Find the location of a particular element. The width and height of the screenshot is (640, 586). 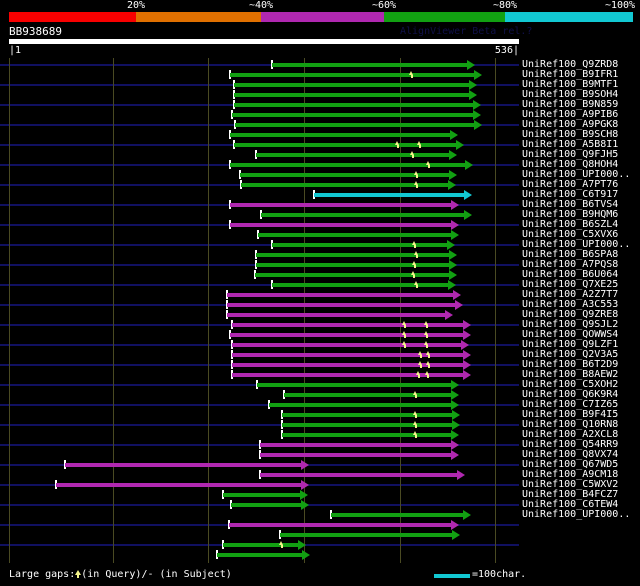

hit-label: UniRef100_A5B8I1 is located at coordinates (570, 144).